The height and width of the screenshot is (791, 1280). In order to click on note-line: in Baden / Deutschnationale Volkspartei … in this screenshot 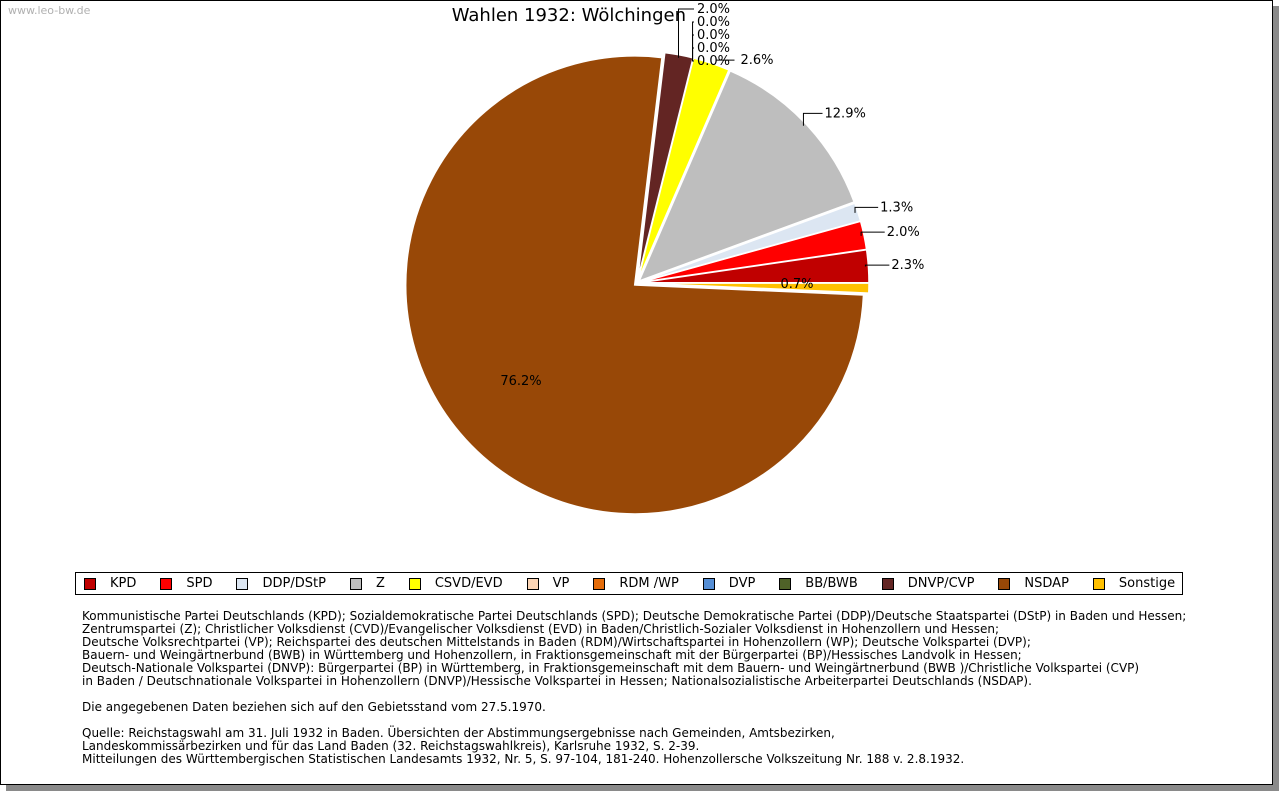, I will do `click(557, 681)`.